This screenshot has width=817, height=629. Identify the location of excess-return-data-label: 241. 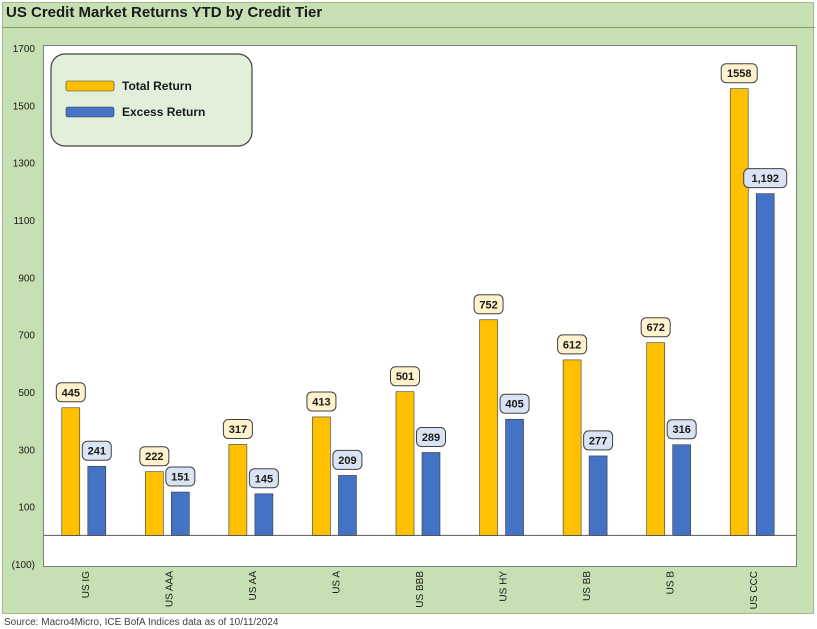
(97, 452).